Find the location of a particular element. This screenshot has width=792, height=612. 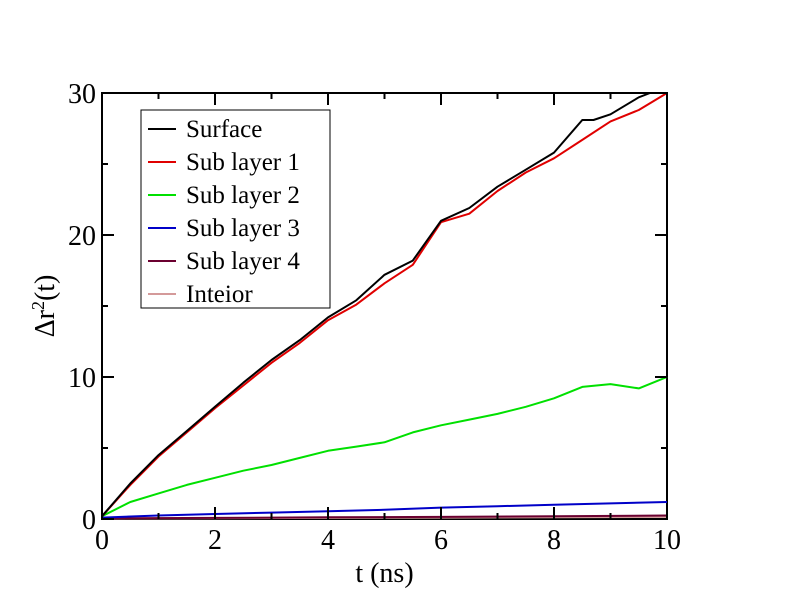

legend-label: Sub layer 2 is located at coordinates (243, 195).